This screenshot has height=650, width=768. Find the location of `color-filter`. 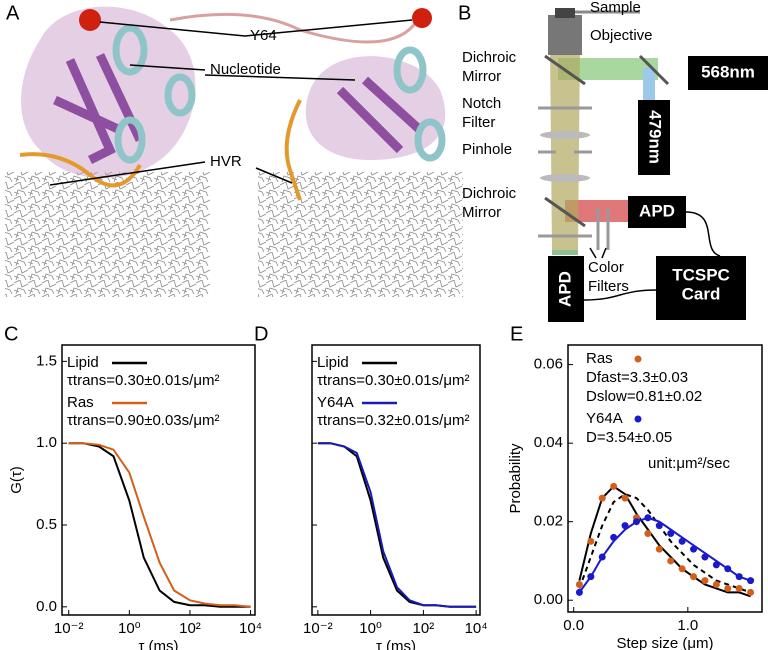

color-filter is located at coordinates (603, 229).